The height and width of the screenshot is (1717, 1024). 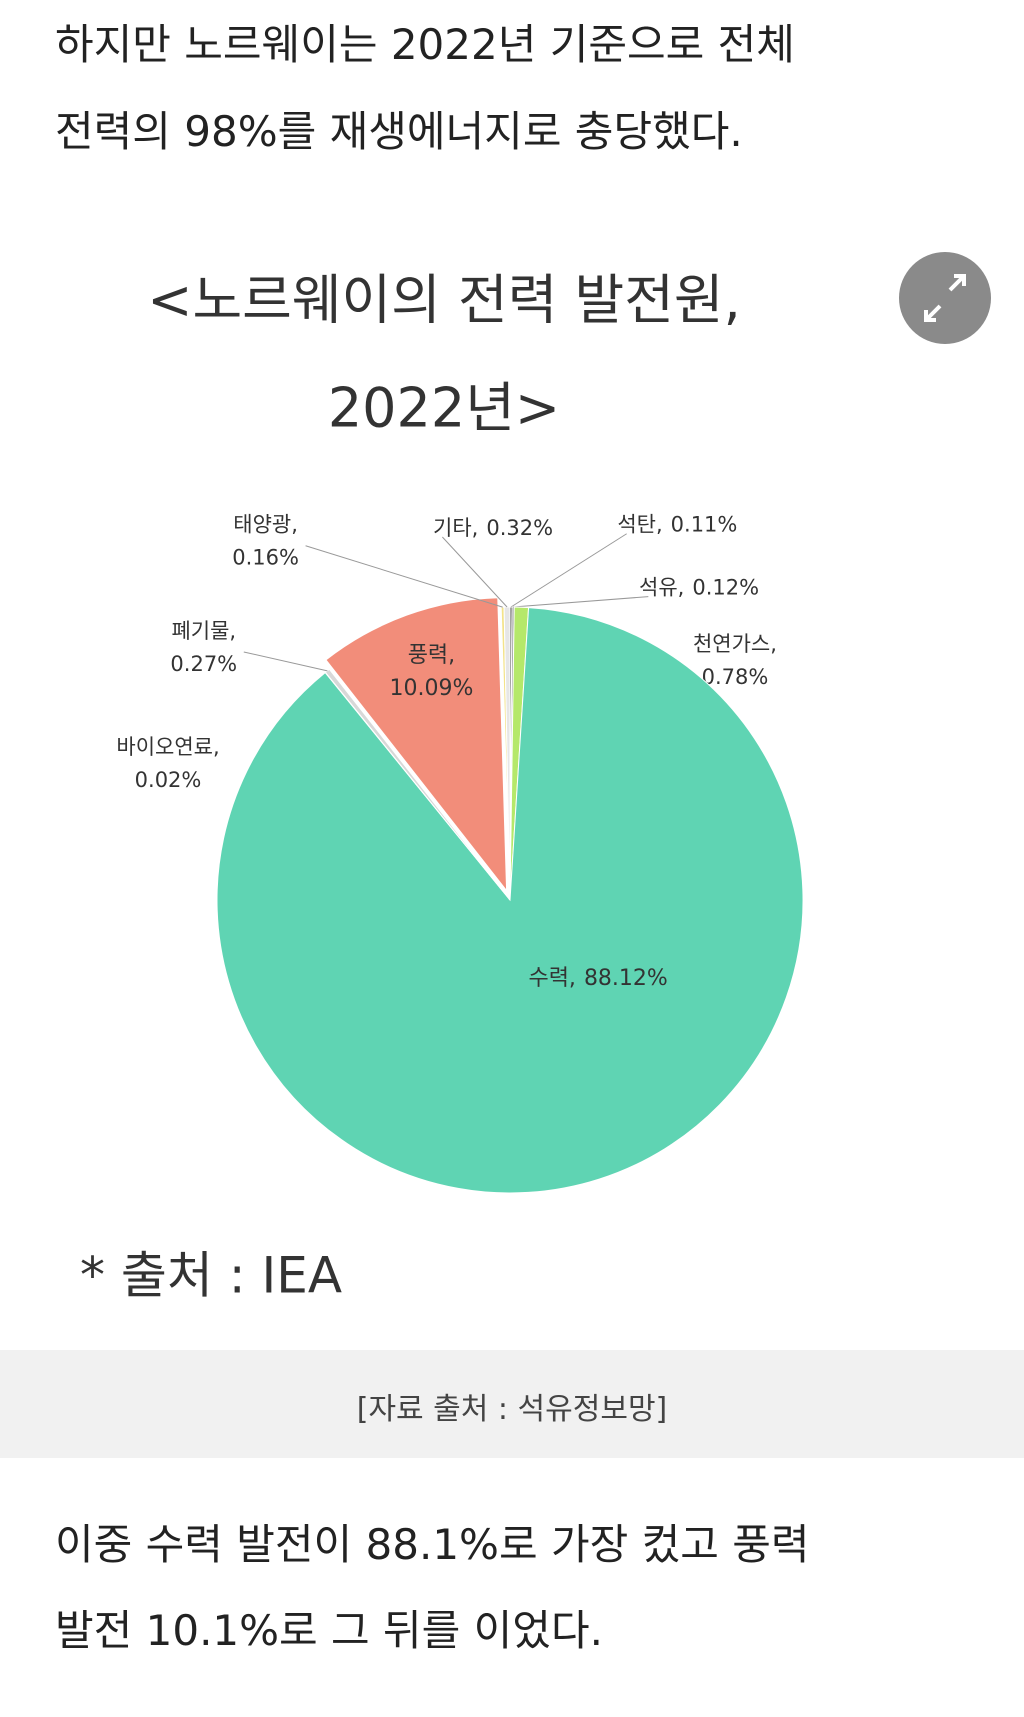 What do you see at coordinates (329, 1630) in the screenshot?
I see `outro-line: 발전 10.1%로 그 뒤를 이었다.` at bounding box center [329, 1630].